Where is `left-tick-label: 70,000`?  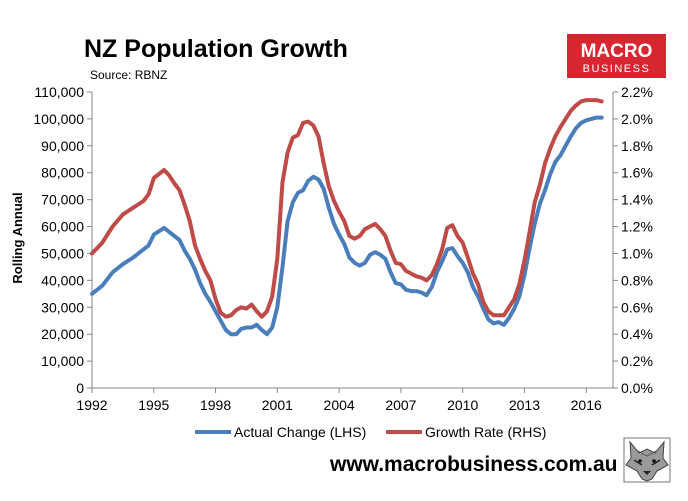
left-tick-label: 70,000 is located at coordinates (62, 200).